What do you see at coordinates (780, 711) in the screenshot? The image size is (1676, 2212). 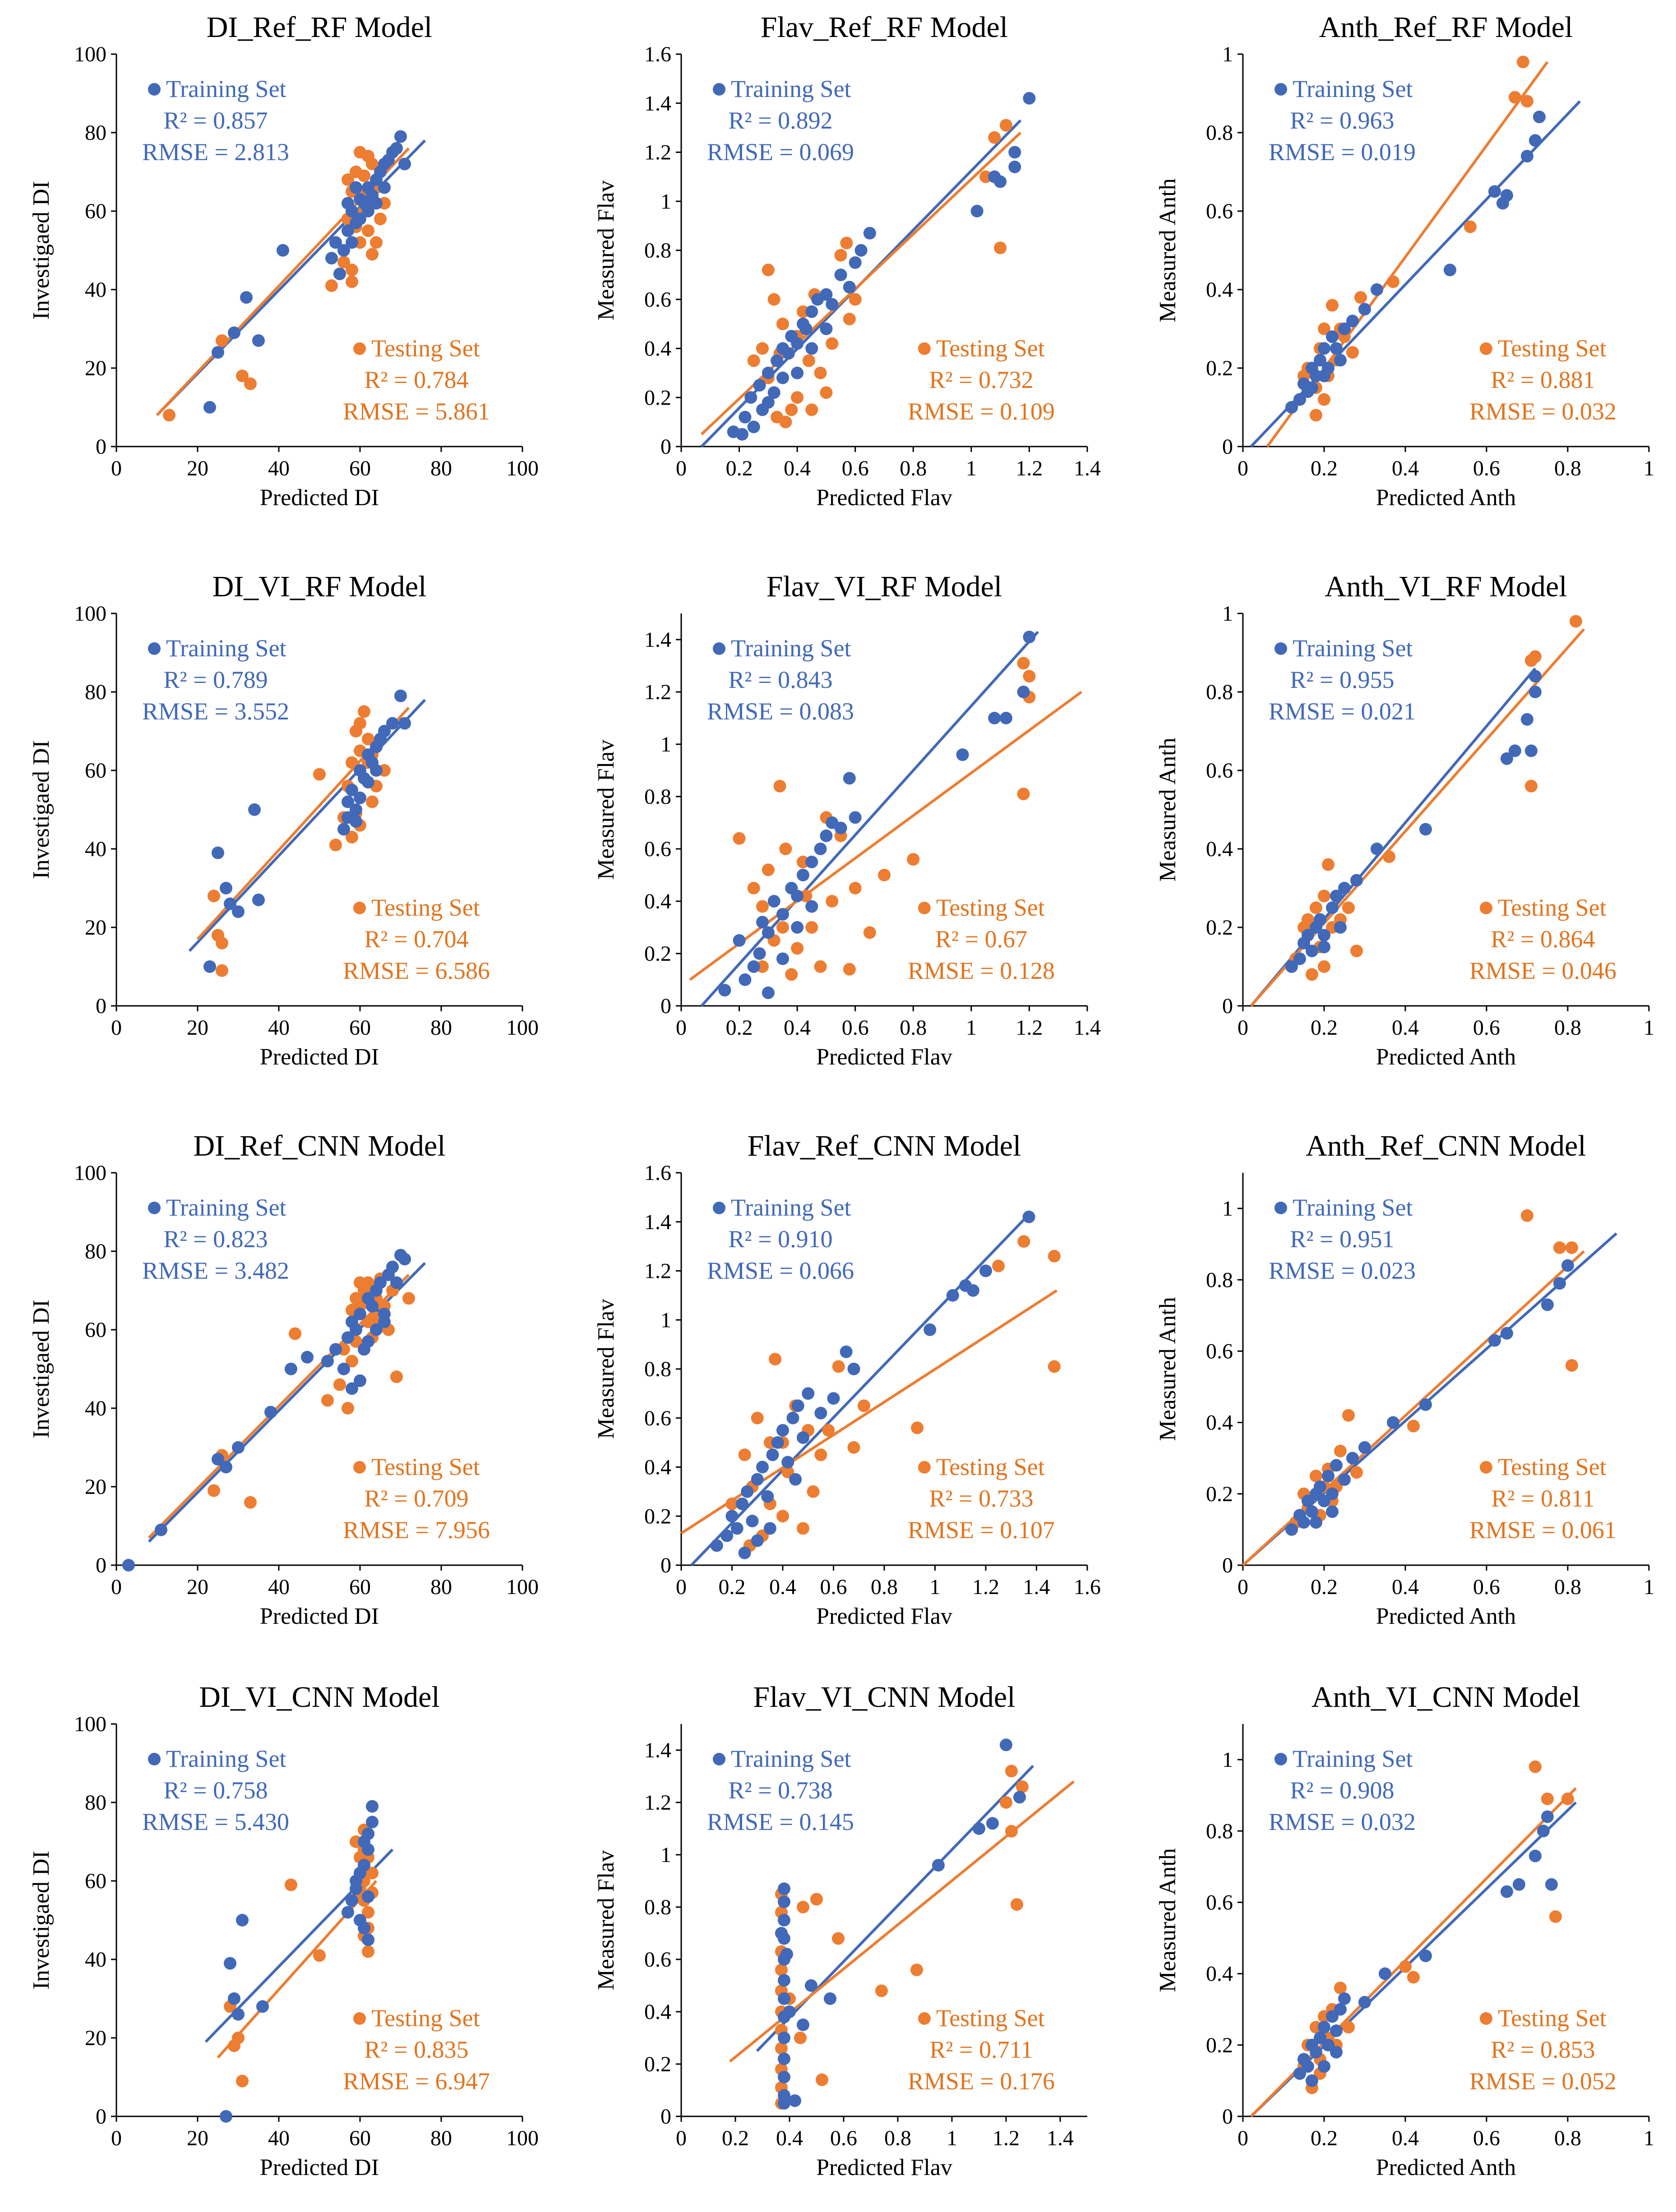 I see `training-rmse: RMSE = 0.083` at bounding box center [780, 711].